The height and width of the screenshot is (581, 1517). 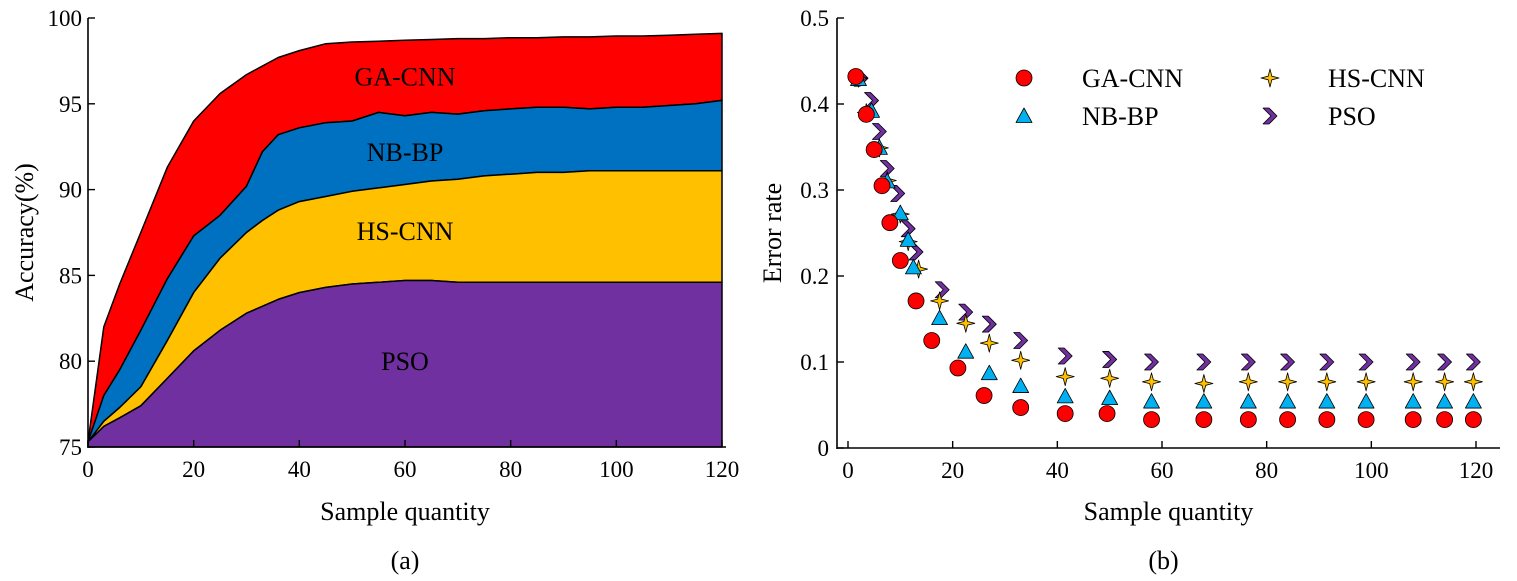 I want to click on y-tick-label: 100, so click(x=65, y=18).